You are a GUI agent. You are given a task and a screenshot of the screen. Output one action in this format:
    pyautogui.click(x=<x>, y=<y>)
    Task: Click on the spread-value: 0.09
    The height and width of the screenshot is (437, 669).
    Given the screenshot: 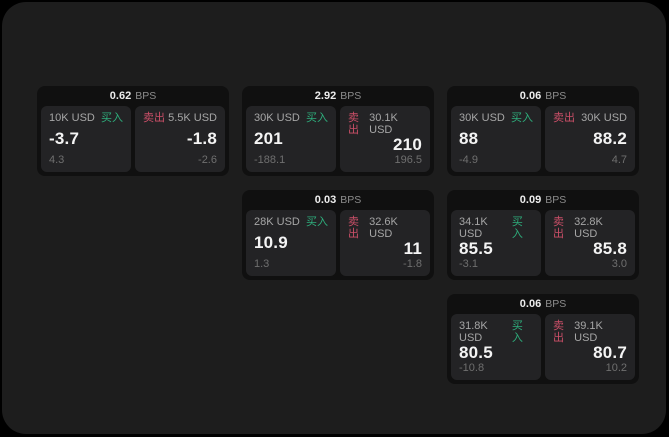 What is the action you would take?
    pyautogui.click(x=530, y=200)
    